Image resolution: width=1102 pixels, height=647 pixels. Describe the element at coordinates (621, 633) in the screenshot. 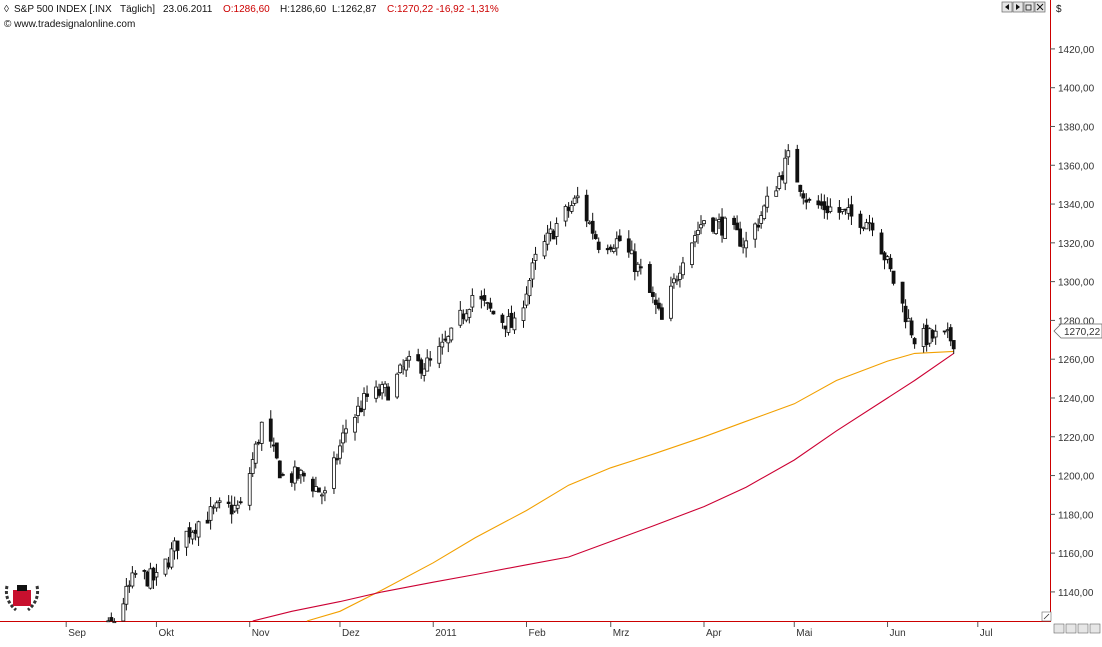

I see `x-tick-label: Mrz` at that location.